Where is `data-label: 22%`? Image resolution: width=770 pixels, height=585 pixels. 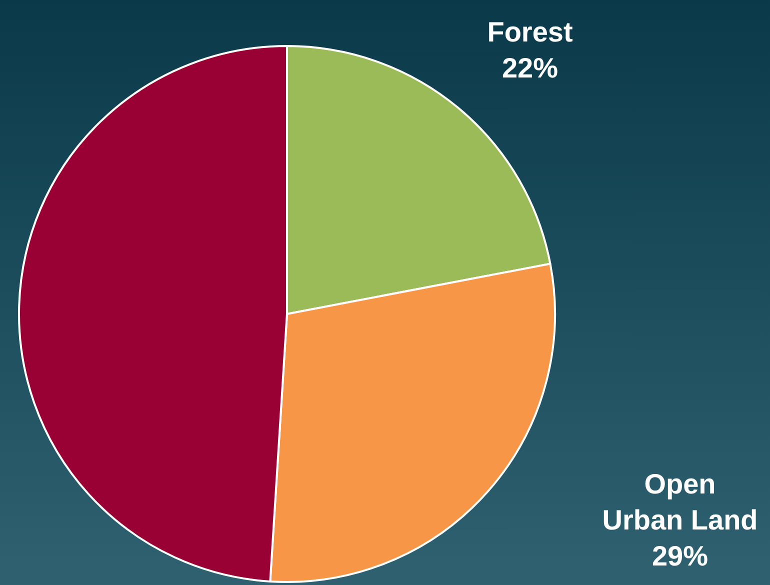
data-label: 22% is located at coordinates (530, 68).